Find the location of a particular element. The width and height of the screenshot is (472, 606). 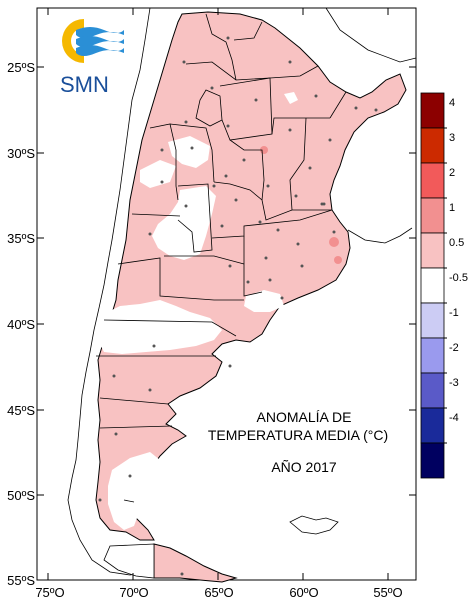

lon-label-75: 75ºO is located at coordinates (49, 592).